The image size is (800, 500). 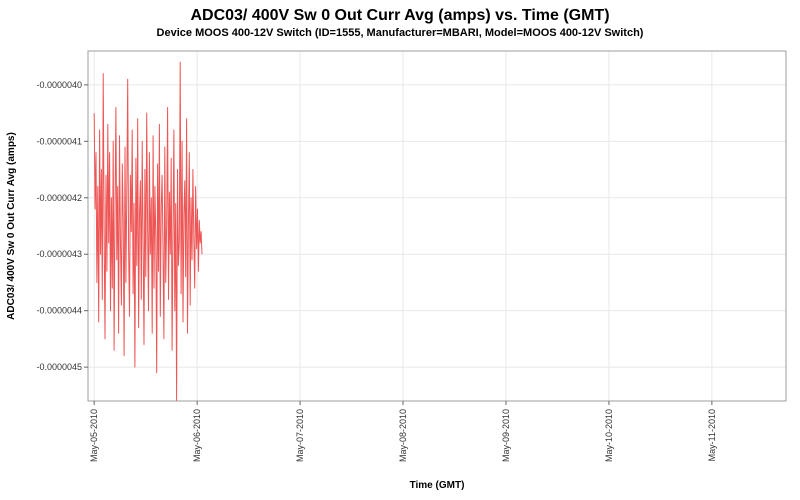 I want to click on x-tick-label: May-07-2010, so click(x=300, y=435).